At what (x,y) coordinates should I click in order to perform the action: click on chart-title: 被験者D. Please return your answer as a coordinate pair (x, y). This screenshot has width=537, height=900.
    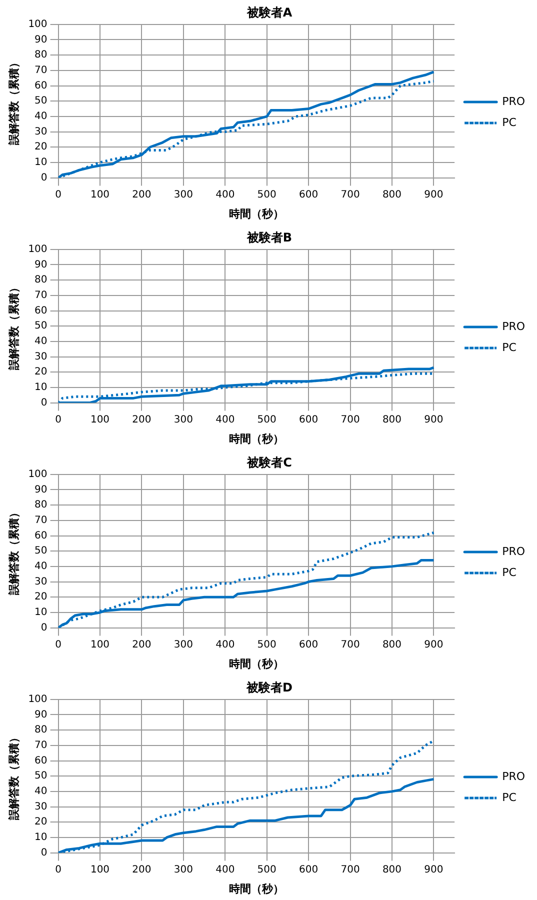
    Looking at the image, I should click on (269, 687).